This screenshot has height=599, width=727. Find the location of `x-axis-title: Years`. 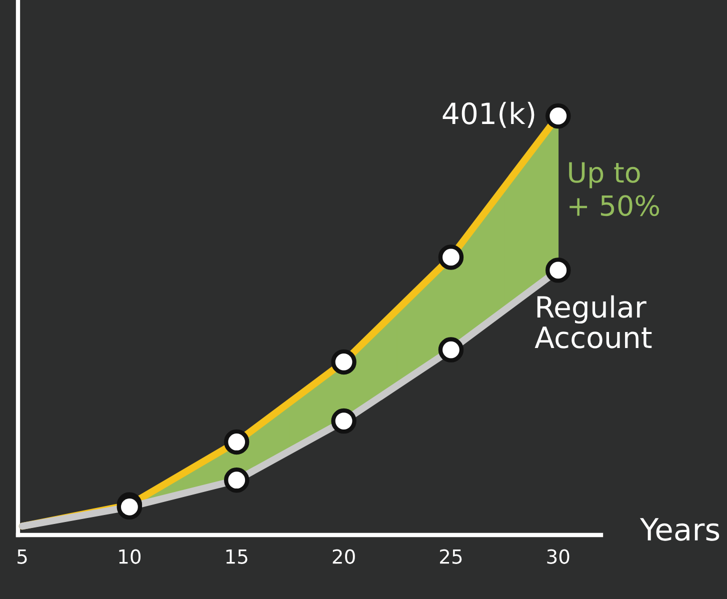

x-axis-title: Years is located at coordinates (680, 529).